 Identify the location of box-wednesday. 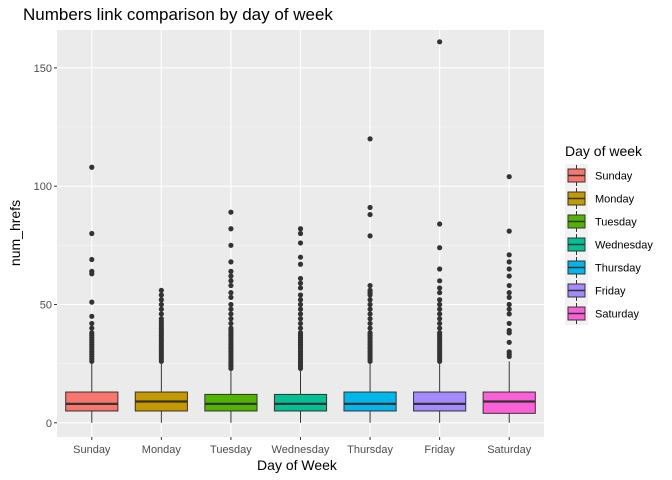
(300, 324).